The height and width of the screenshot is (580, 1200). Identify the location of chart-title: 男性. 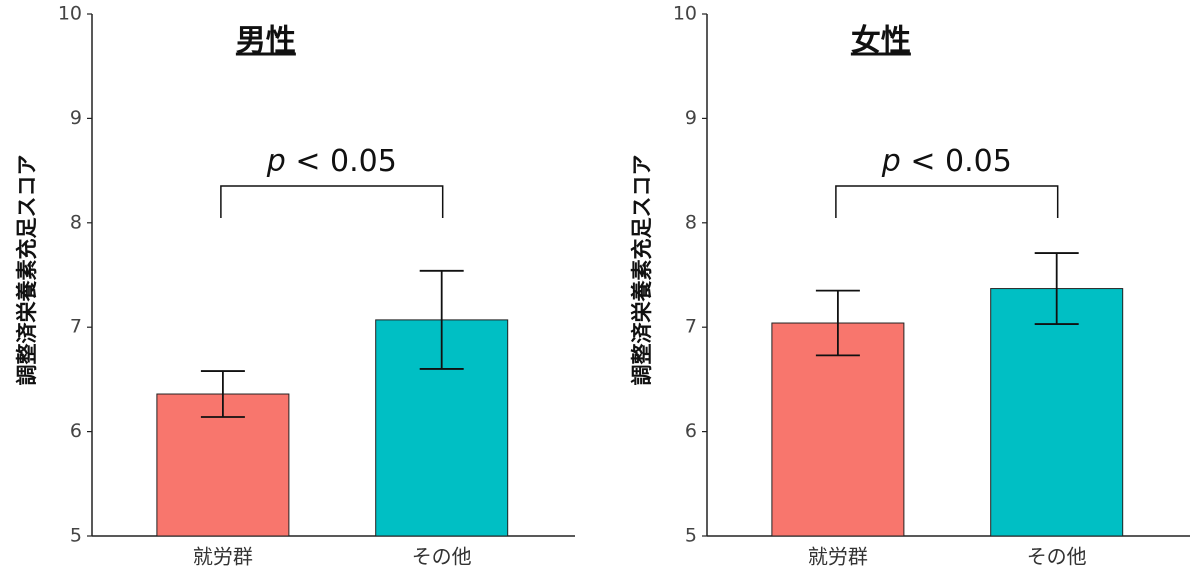
(266, 41).